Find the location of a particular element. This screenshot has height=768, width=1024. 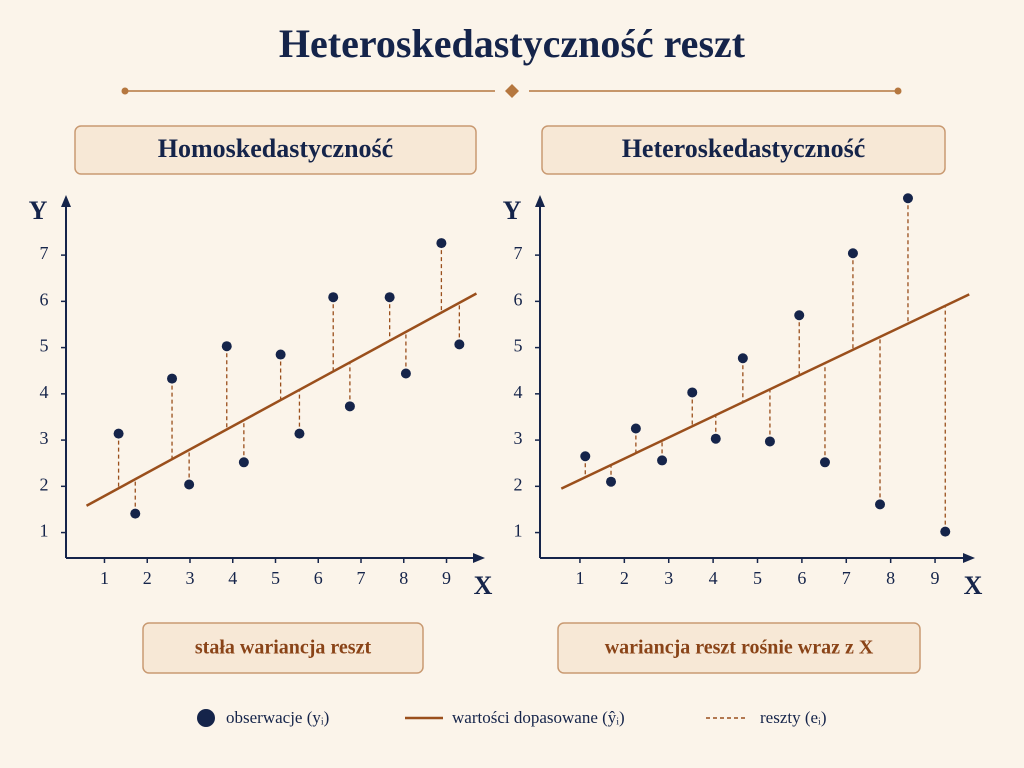

legend-label: obserwacje (yᵢ) is located at coordinates (277, 717).